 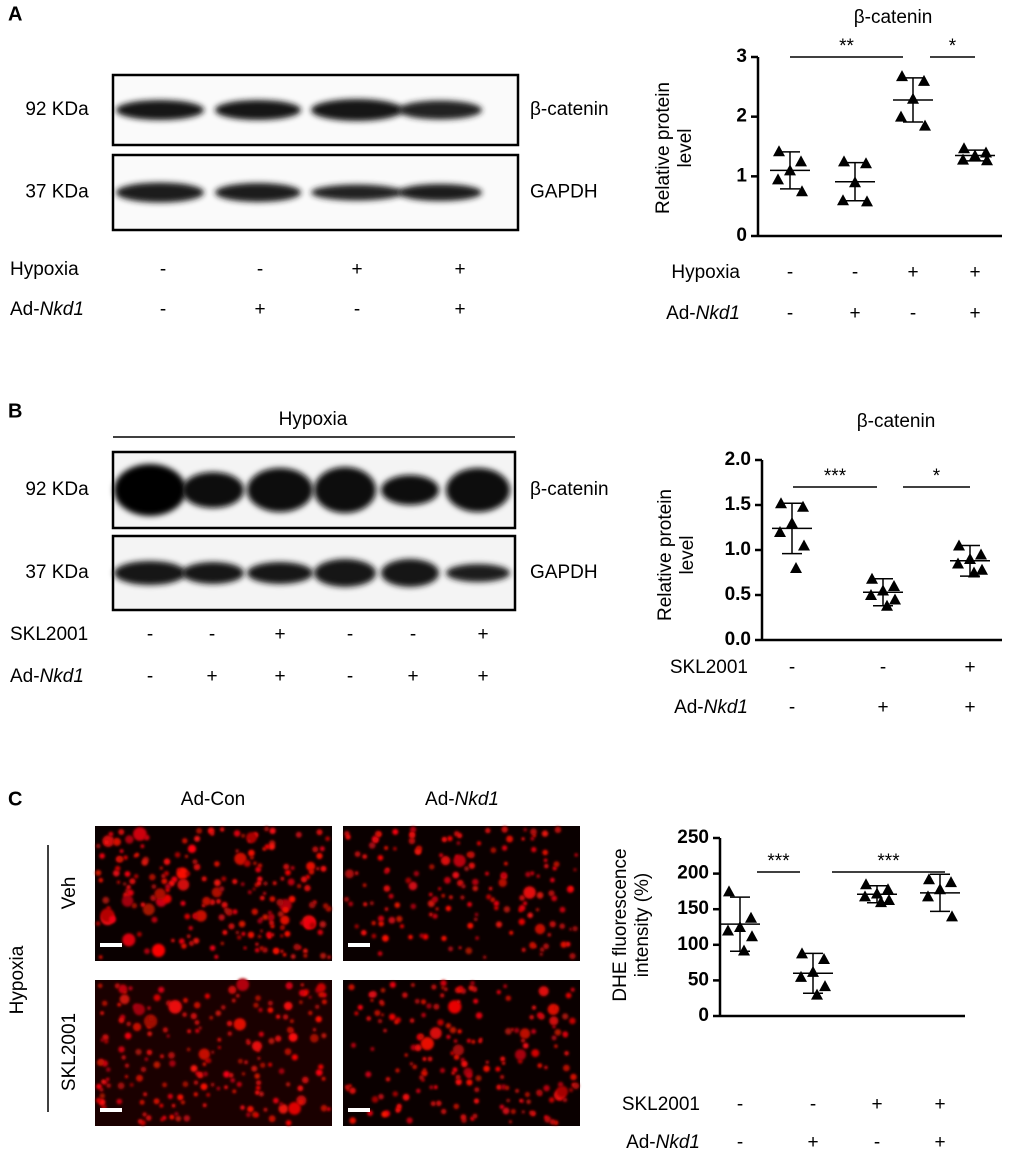 What do you see at coordinates (953, 46) in the screenshot?
I see `significance-label: *` at bounding box center [953, 46].